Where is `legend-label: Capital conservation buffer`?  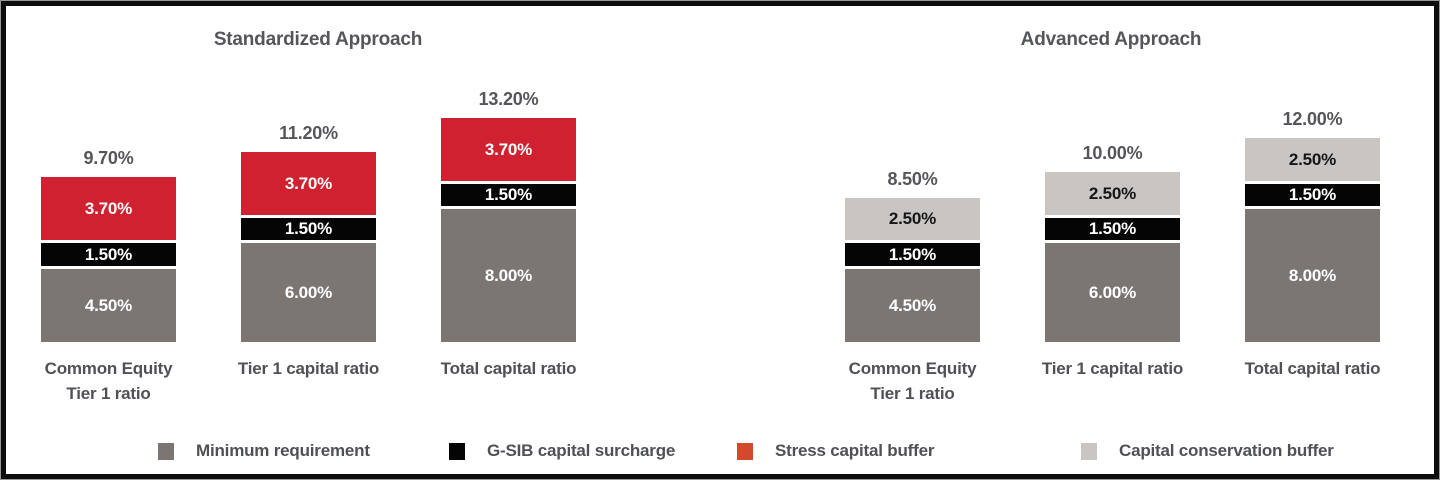
legend-label: Capital conservation buffer is located at coordinates (1226, 450).